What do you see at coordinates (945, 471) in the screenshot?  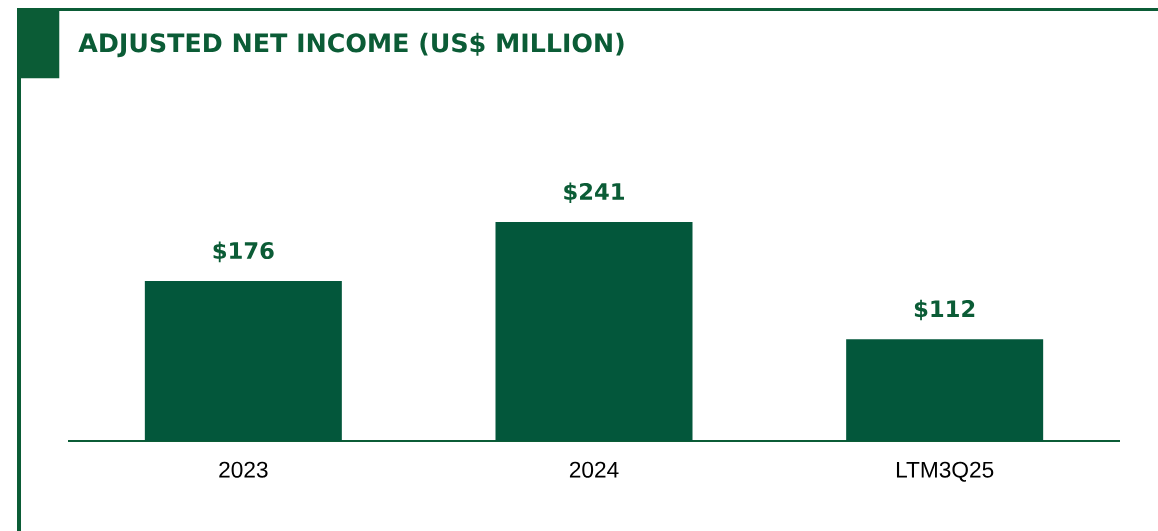 I see `x-tick-label: LTM3Q25` at bounding box center [945, 471].